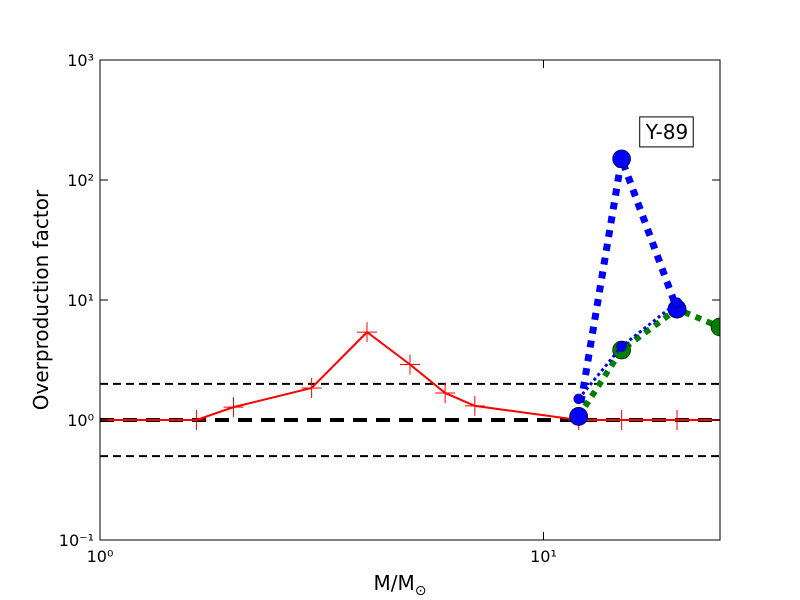 The width and height of the screenshot is (800, 600). Describe the element at coordinates (394, 583) in the screenshot. I see `x-axis-label-main: M/M` at that location.